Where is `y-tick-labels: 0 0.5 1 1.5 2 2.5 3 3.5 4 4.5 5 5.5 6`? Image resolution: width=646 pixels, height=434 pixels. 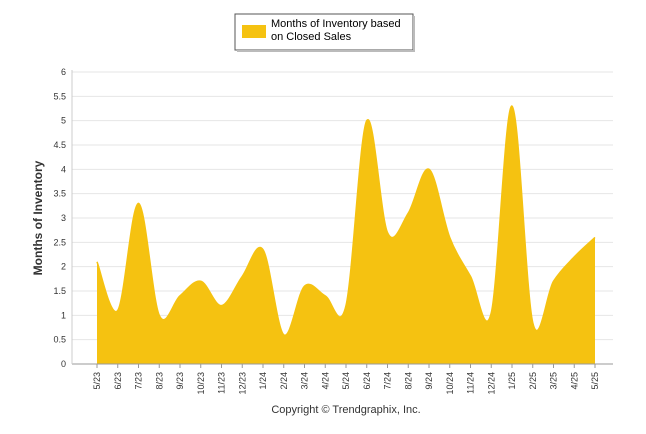
y-tick-labels: 0 0.5 1 1.5 2 2.5 3 3.5 4 4.5 5 5.5 6 is located at coordinates (59, 218).